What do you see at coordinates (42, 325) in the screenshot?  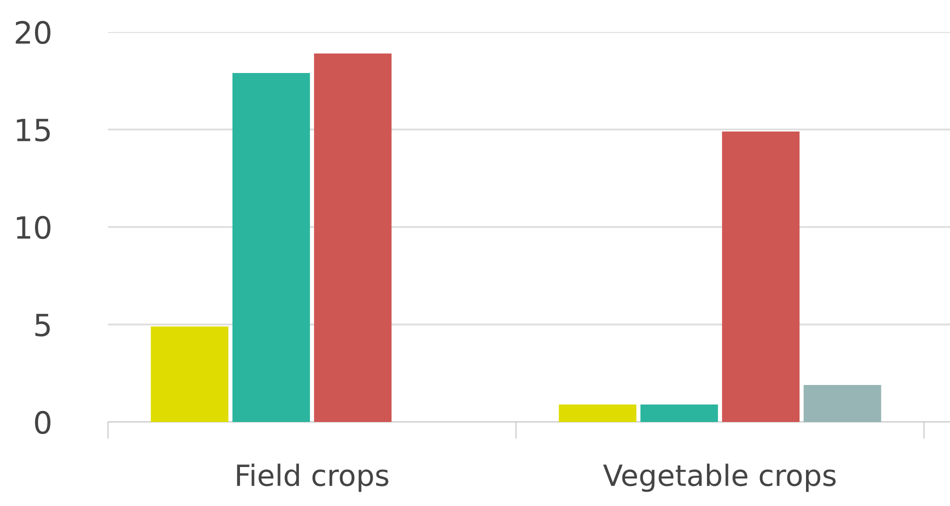 I see `y-tick-label: 5` at bounding box center [42, 325].